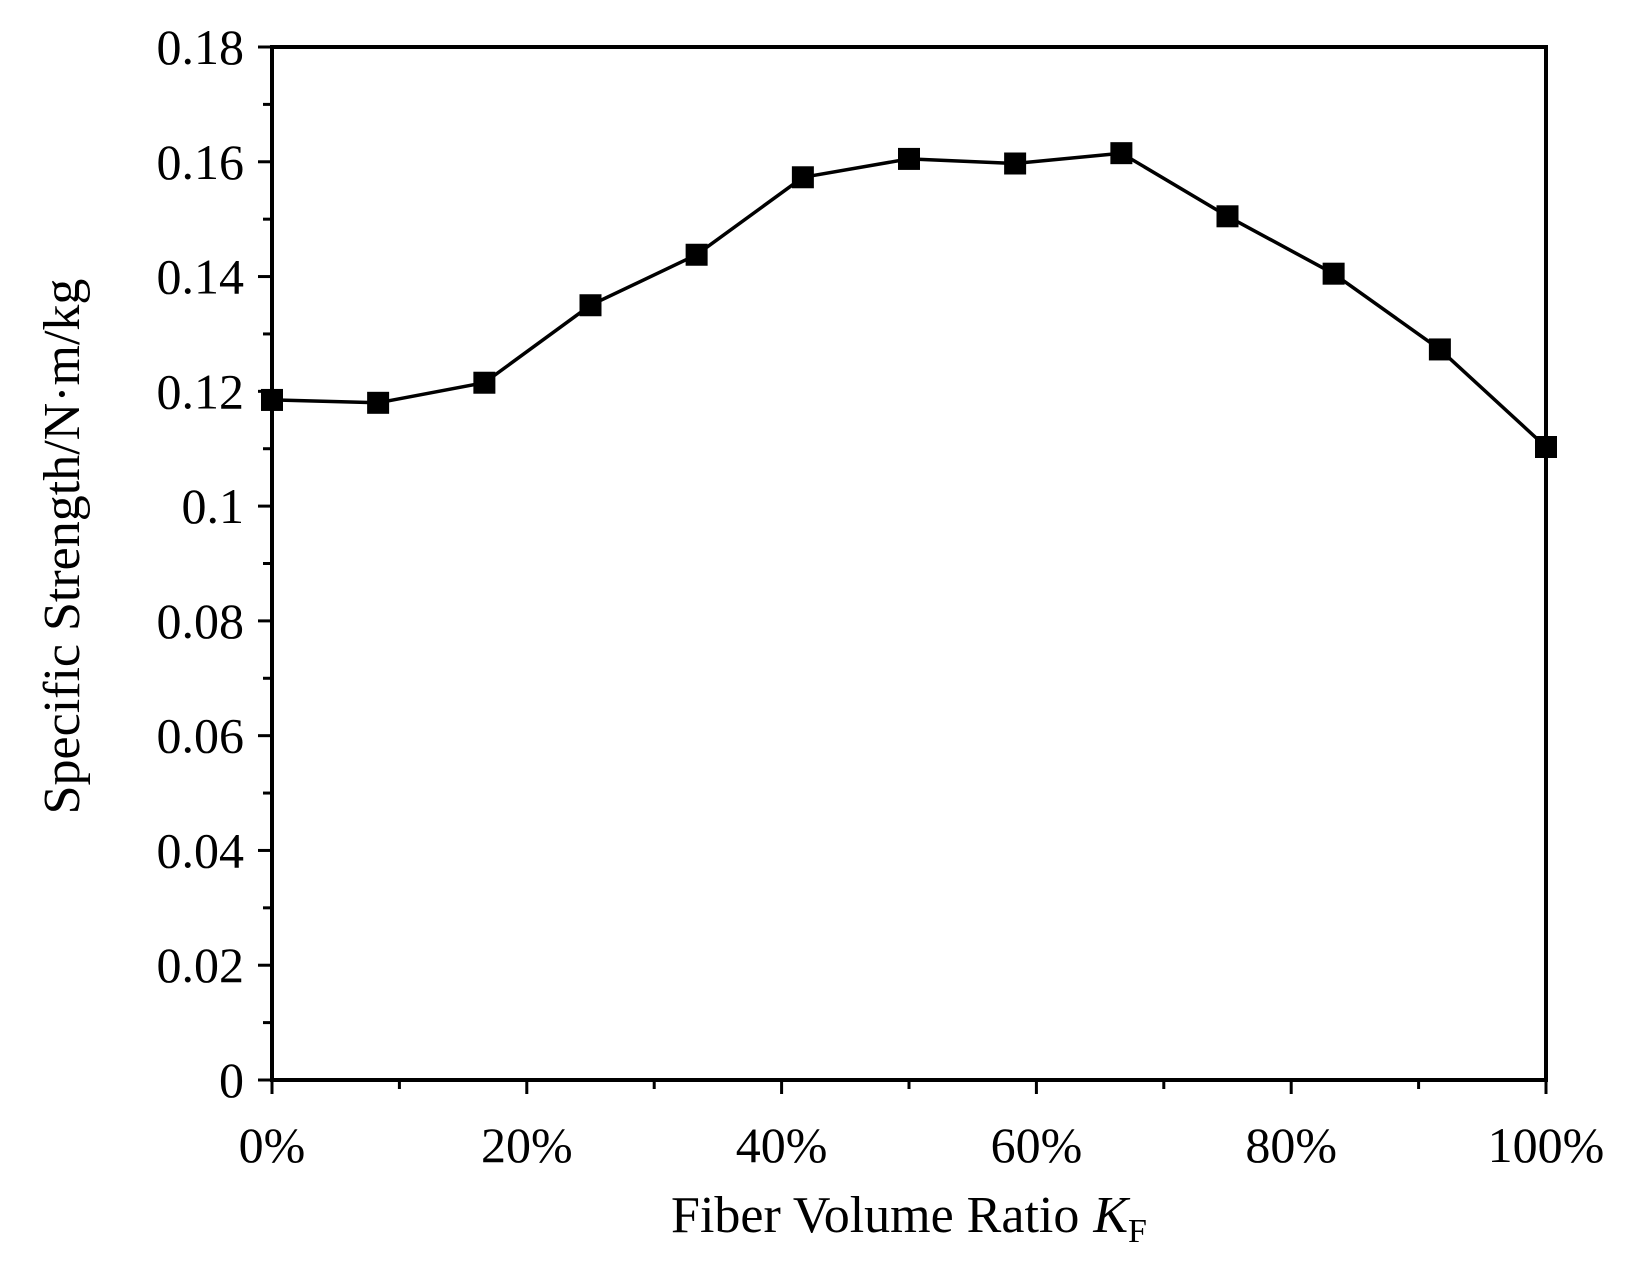 The image size is (1626, 1288). I want to click on x-tick-label: 0%, so click(272, 1145).